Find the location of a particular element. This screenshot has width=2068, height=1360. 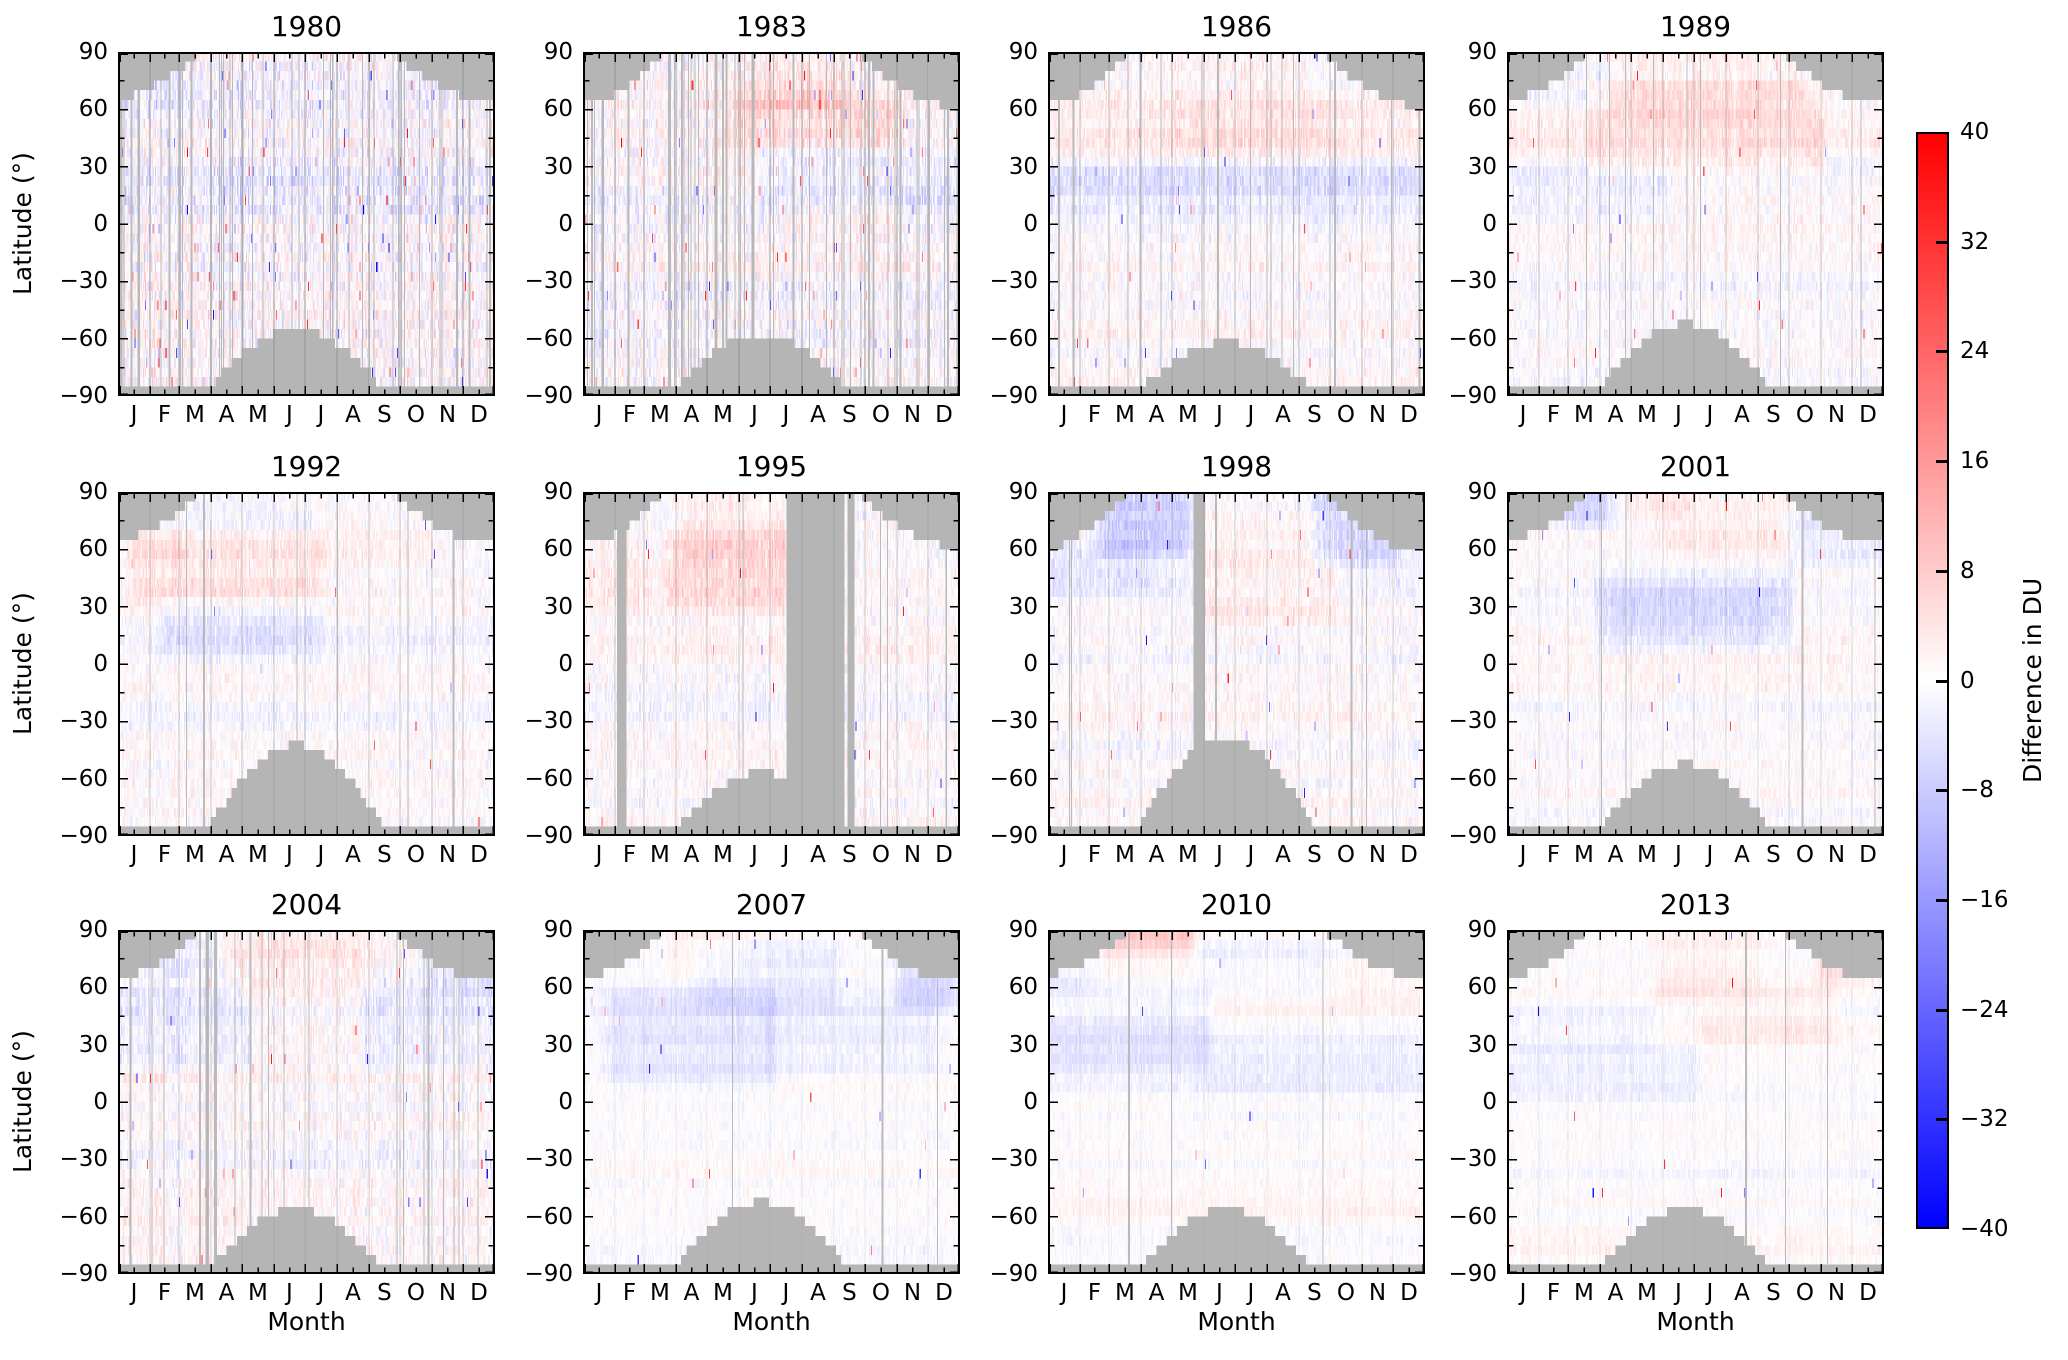

panel-title: 1983 is located at coordinates (771, 26).